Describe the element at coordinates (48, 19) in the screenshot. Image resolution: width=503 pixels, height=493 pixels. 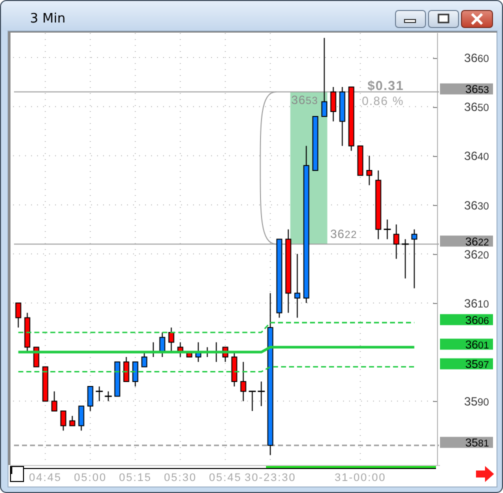
I see `chart-title: 3 Min` at that location.